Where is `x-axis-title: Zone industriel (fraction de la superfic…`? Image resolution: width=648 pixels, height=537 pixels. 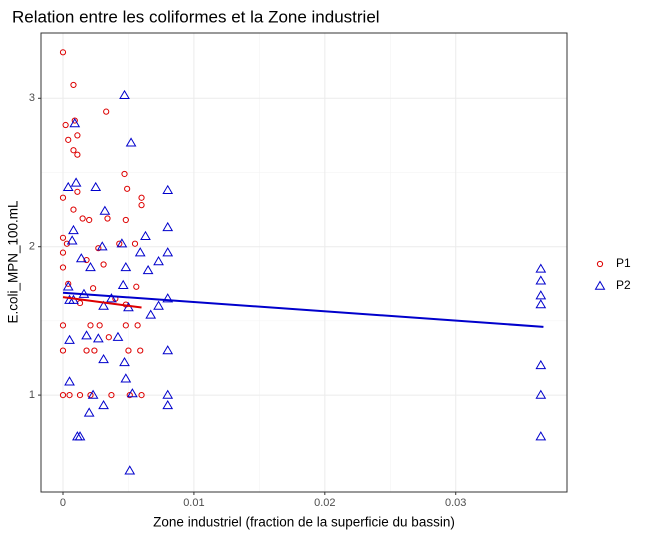 x-axis-title: Zone industriel (fraction de la superfic… is located at coordinates (304, 522).